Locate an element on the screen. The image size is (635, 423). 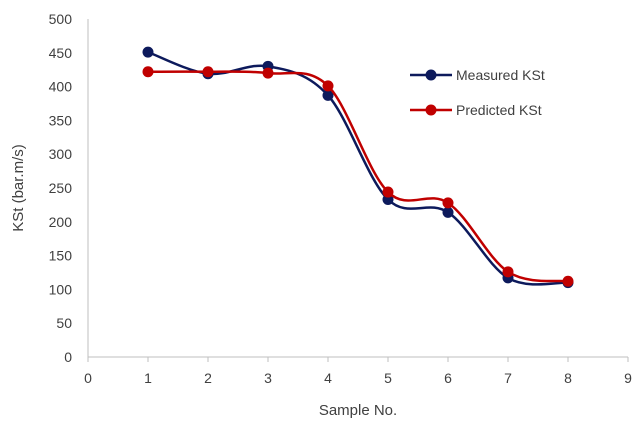
x-tick-label: 5 is located at coordinates (388, 378).